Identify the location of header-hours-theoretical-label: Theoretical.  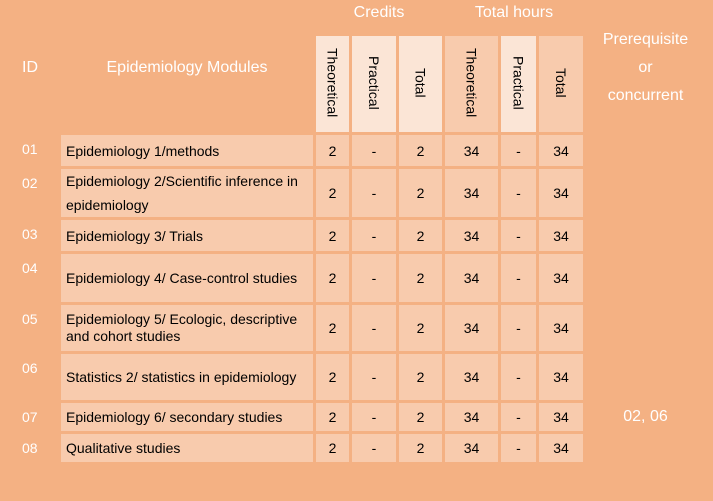
(471, 82).